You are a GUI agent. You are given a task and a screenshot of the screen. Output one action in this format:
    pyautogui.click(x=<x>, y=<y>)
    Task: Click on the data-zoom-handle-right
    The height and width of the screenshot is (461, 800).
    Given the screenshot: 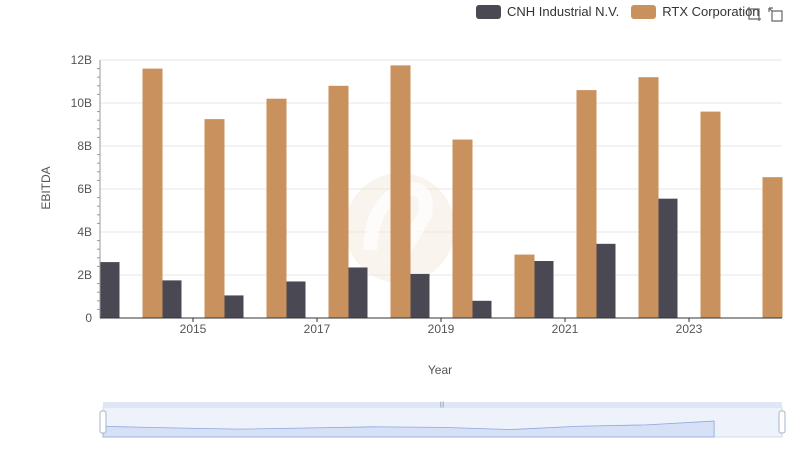 What is the action you would take?
    pyautogui.click(x=782, y=422)
    